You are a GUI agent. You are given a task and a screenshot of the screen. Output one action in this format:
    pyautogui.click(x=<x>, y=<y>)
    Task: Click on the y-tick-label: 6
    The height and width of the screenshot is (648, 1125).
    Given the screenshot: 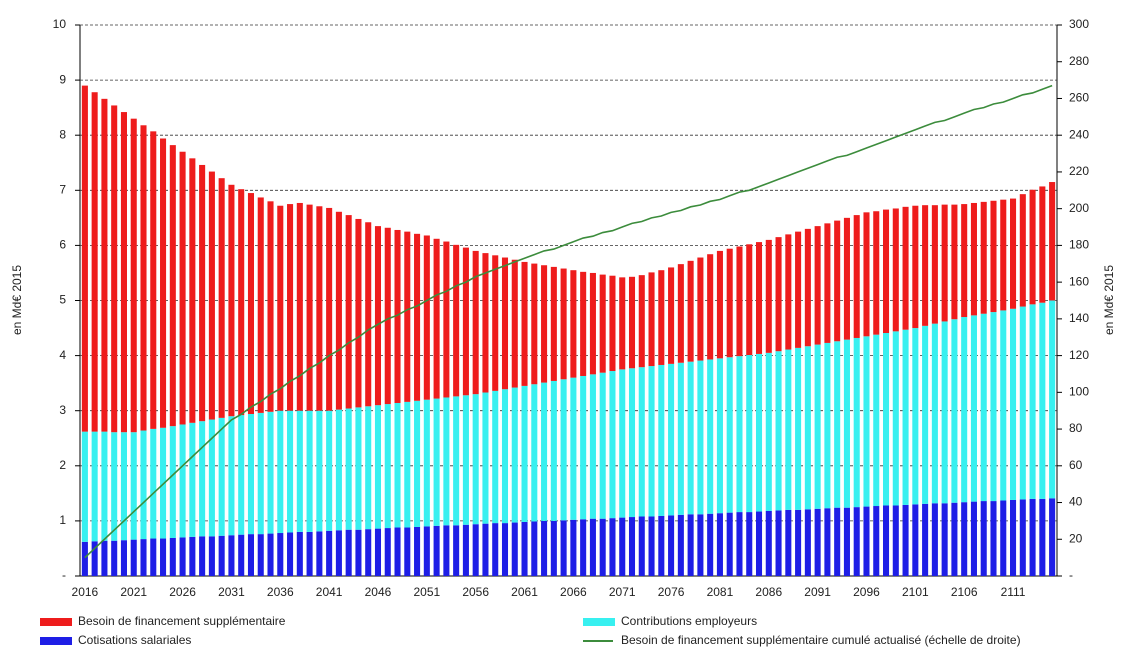 What is the action you would take?
    pyautogui.click(x=62, y=245)
    